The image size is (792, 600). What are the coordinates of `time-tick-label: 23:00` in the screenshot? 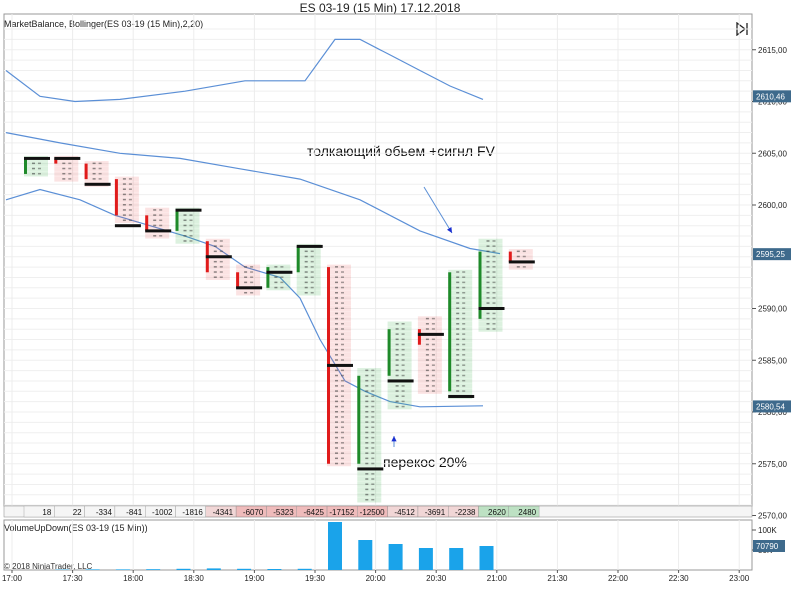 It's located at (739, 578).